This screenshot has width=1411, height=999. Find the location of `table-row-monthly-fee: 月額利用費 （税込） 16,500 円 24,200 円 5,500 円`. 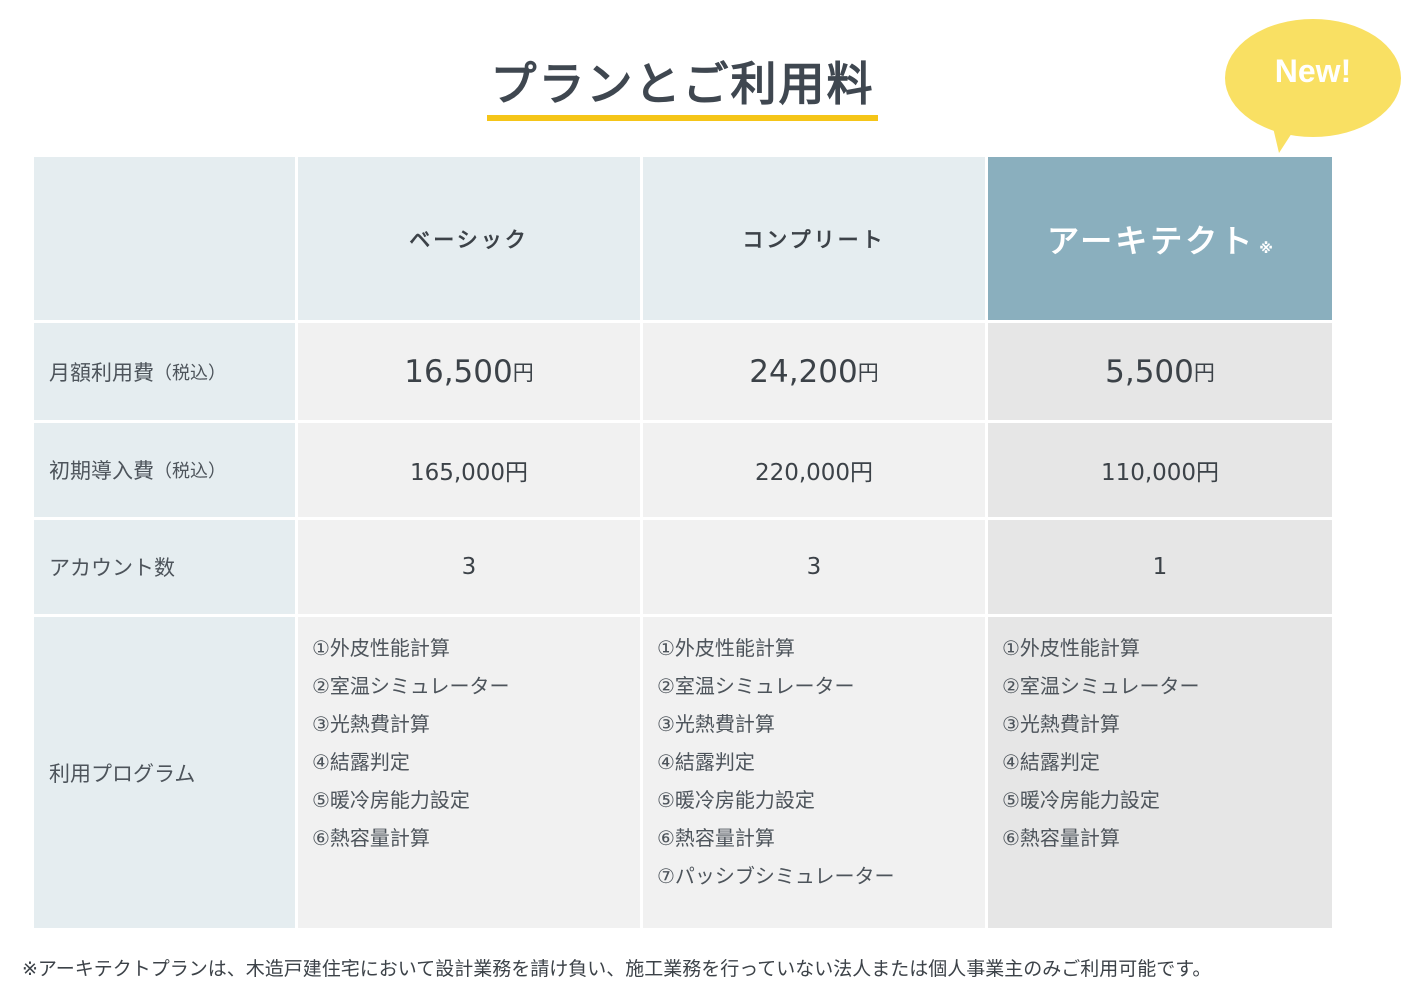

table-row-monthly-fee: 月額利用費 （税込） 16,500 円 24,200 円 5,500 円 is located at coordinates (683, 370).